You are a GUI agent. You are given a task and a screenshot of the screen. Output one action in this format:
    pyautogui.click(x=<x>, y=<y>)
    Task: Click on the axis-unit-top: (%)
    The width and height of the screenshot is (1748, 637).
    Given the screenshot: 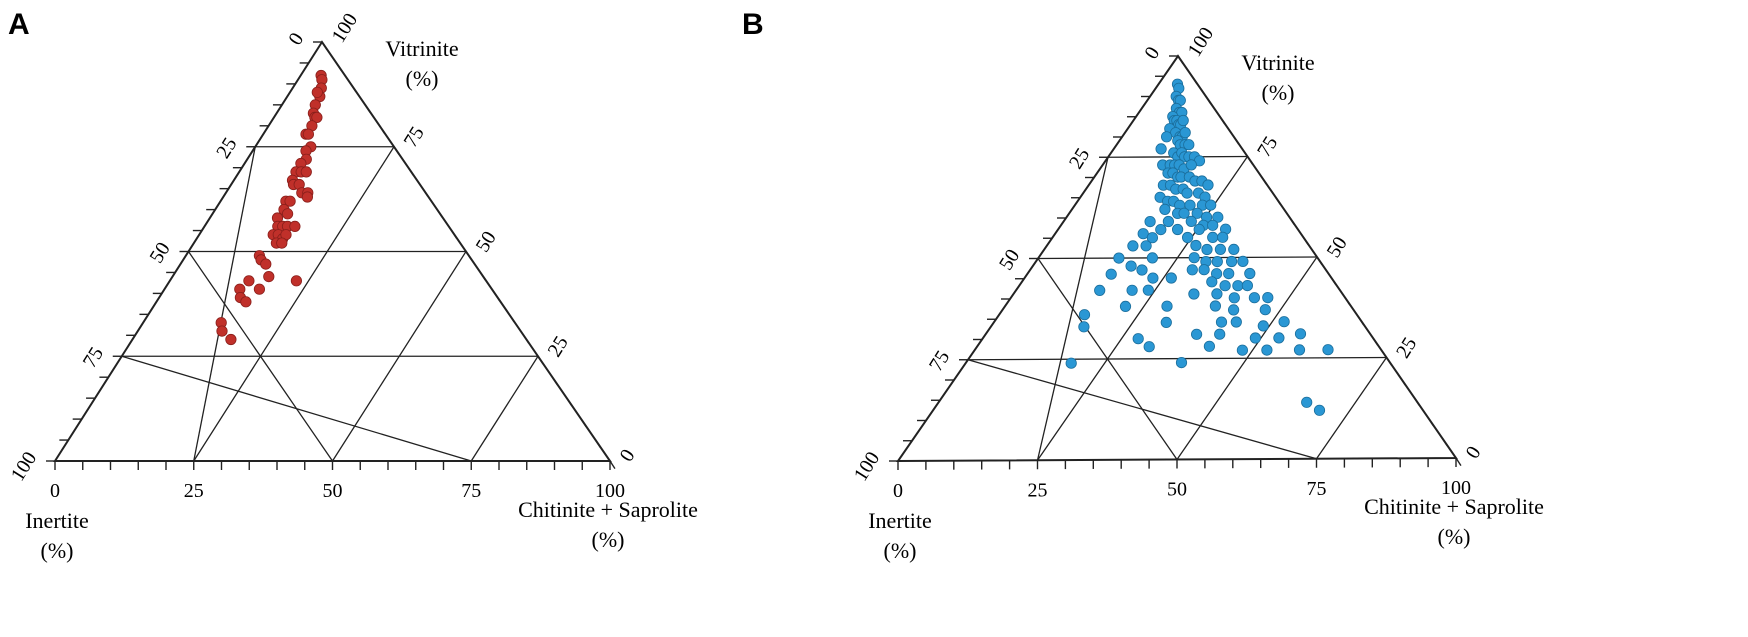 What is the action you would take?
    pyautogui.click(x=1278, y=92)
    